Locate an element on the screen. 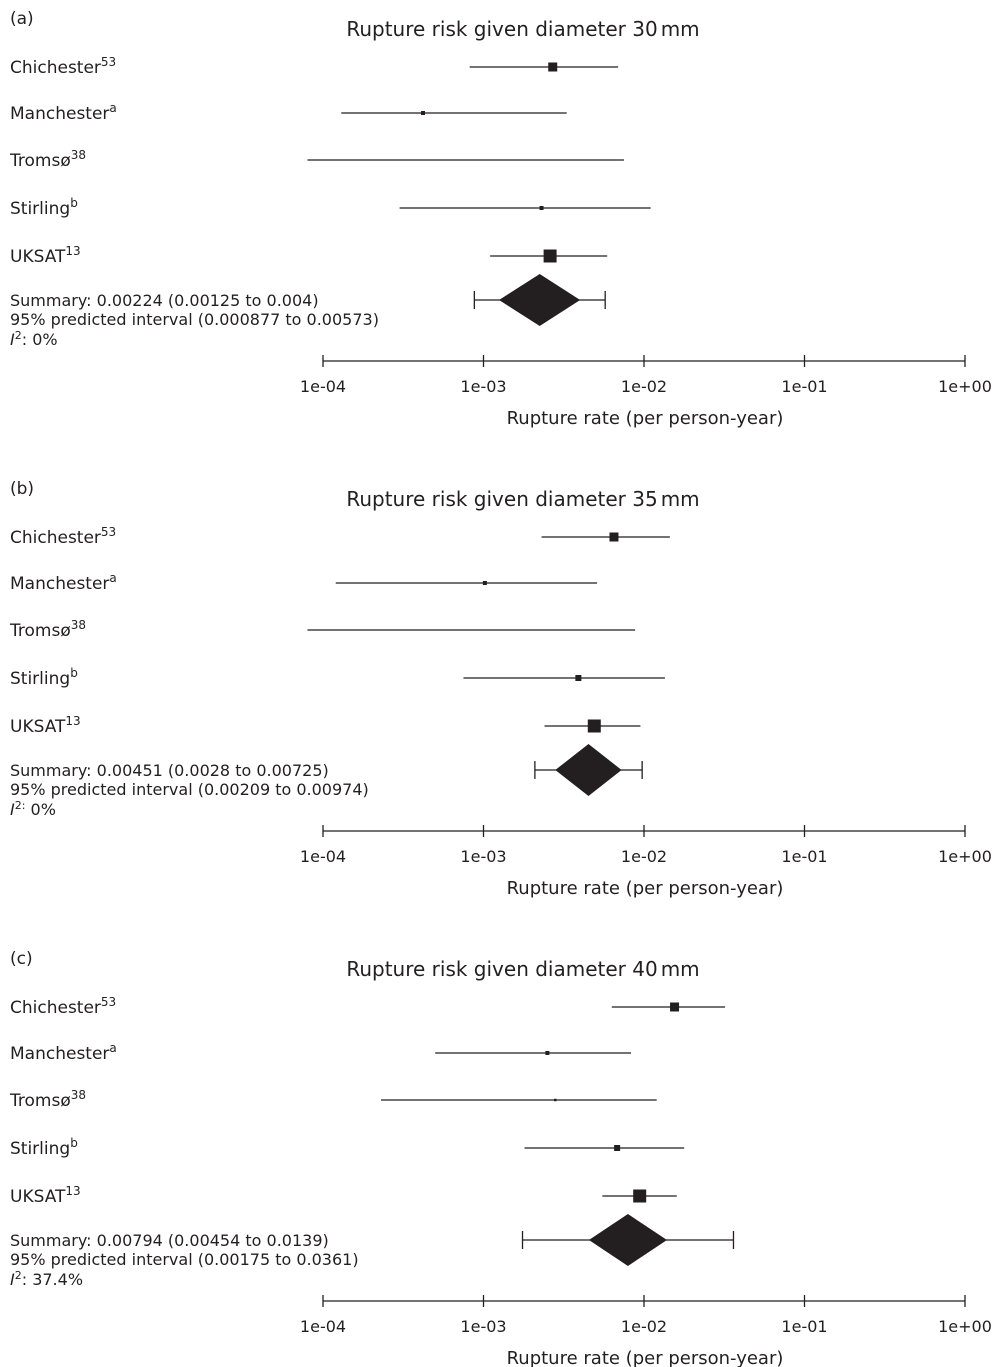  i2-value: 0% is located at coordinates (40, 809).